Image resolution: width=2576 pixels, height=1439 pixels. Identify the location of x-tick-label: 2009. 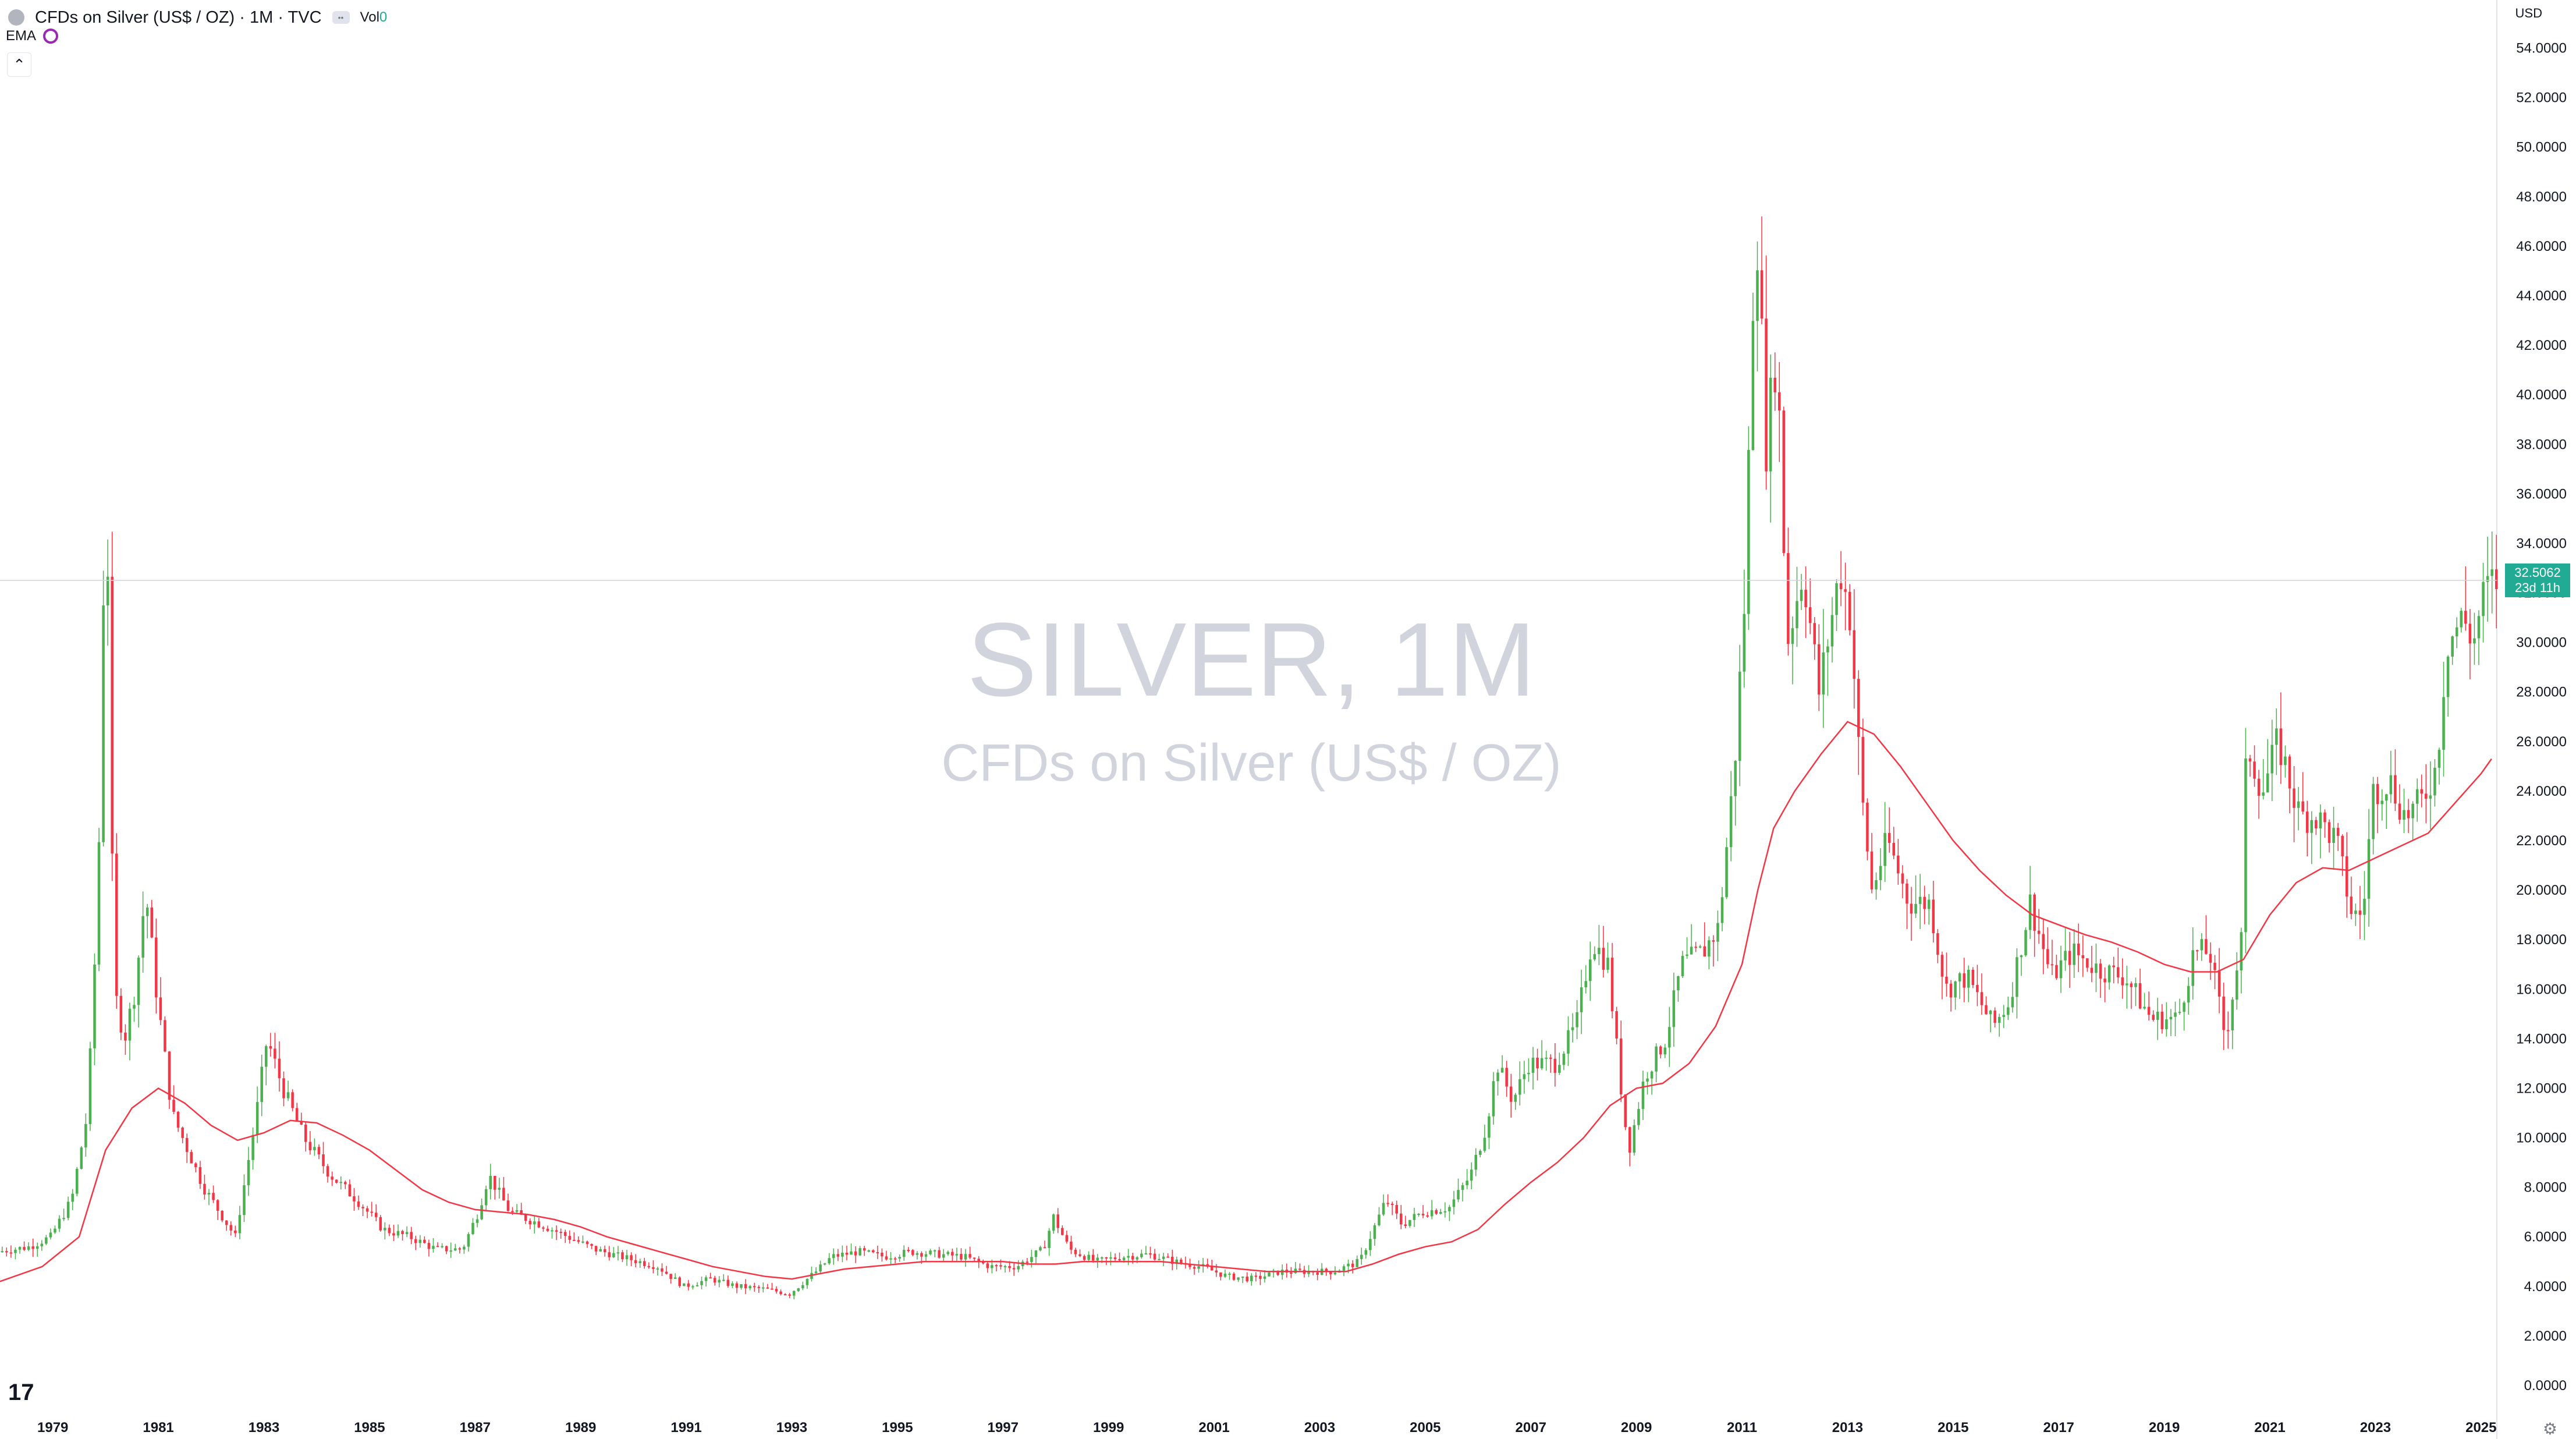
(1636, 1428).